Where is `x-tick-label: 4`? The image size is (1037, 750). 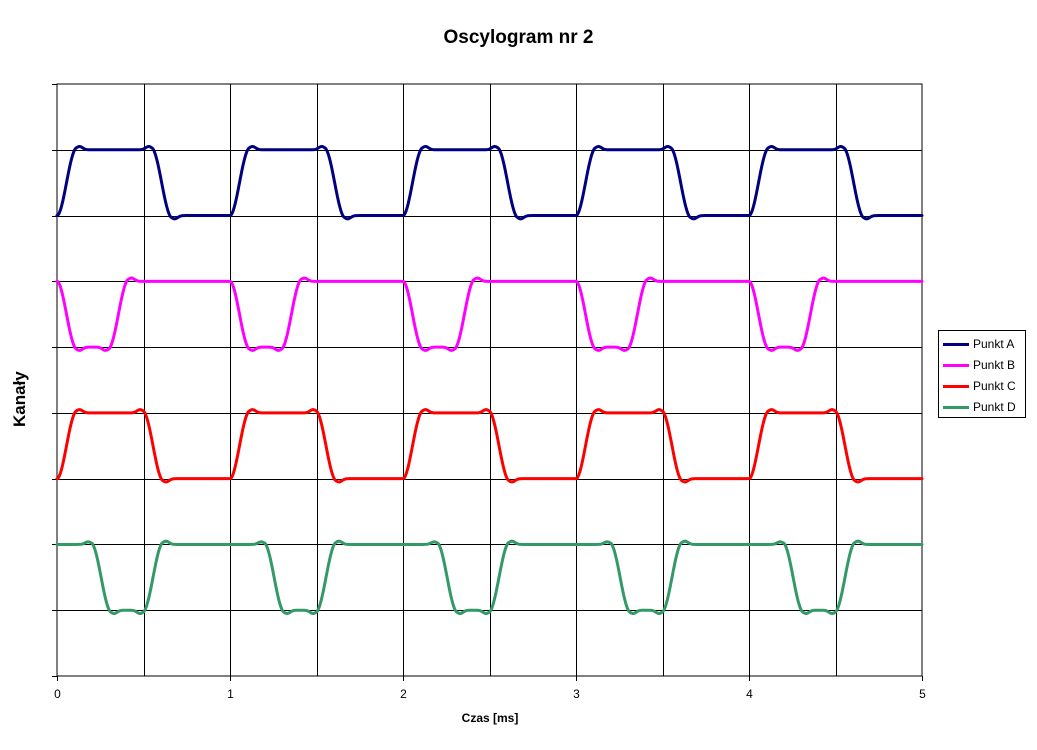
x-tick-label: 4 is located at coordinates (749, 694).